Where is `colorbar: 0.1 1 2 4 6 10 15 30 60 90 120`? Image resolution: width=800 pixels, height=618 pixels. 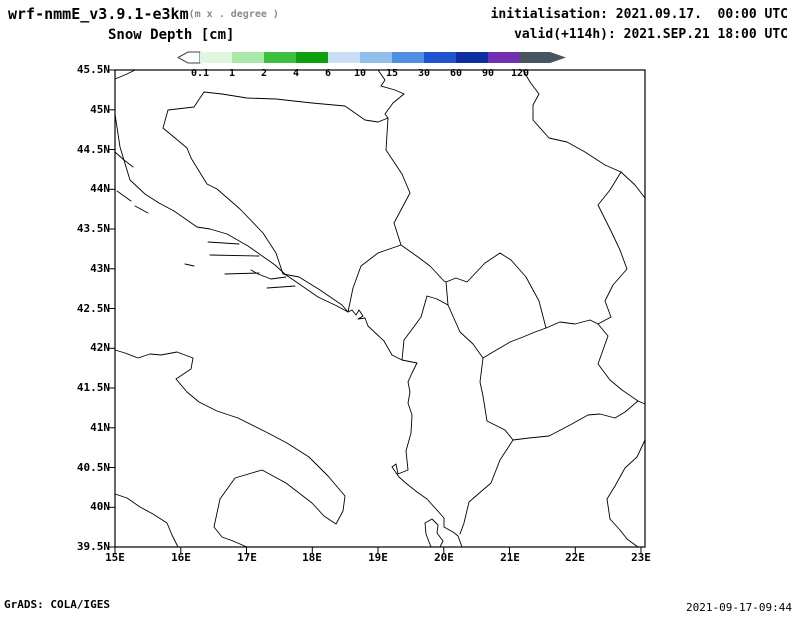
colorbar: 0.1 1 2 4 6 10 15 30 60 90 120 is located at coordinates (371, 65).